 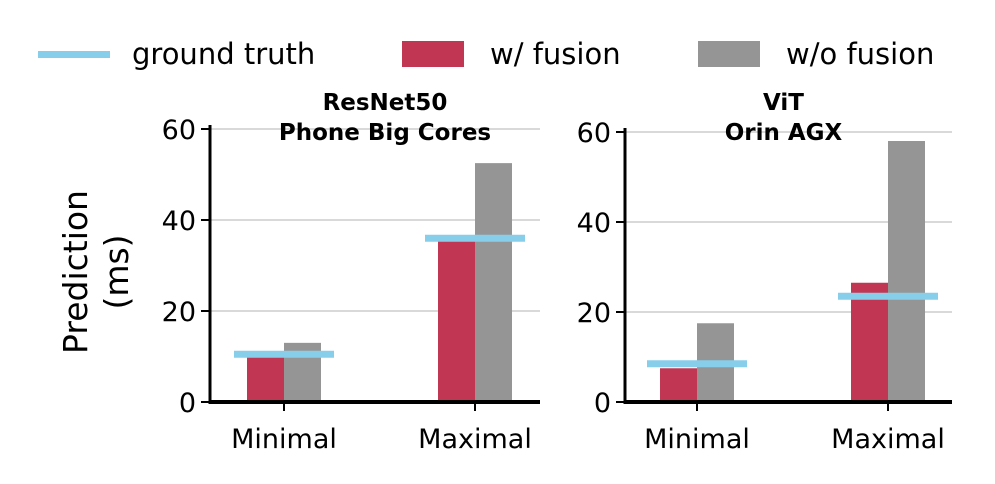 I want to click on legend-ground-truth-swatch, so click(x=74, y=54).